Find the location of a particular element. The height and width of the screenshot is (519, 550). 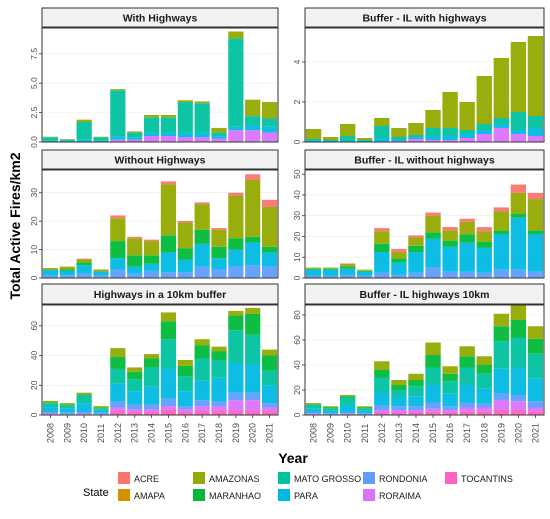

y-tick-label: 50 is located at coordinates (297, 174).